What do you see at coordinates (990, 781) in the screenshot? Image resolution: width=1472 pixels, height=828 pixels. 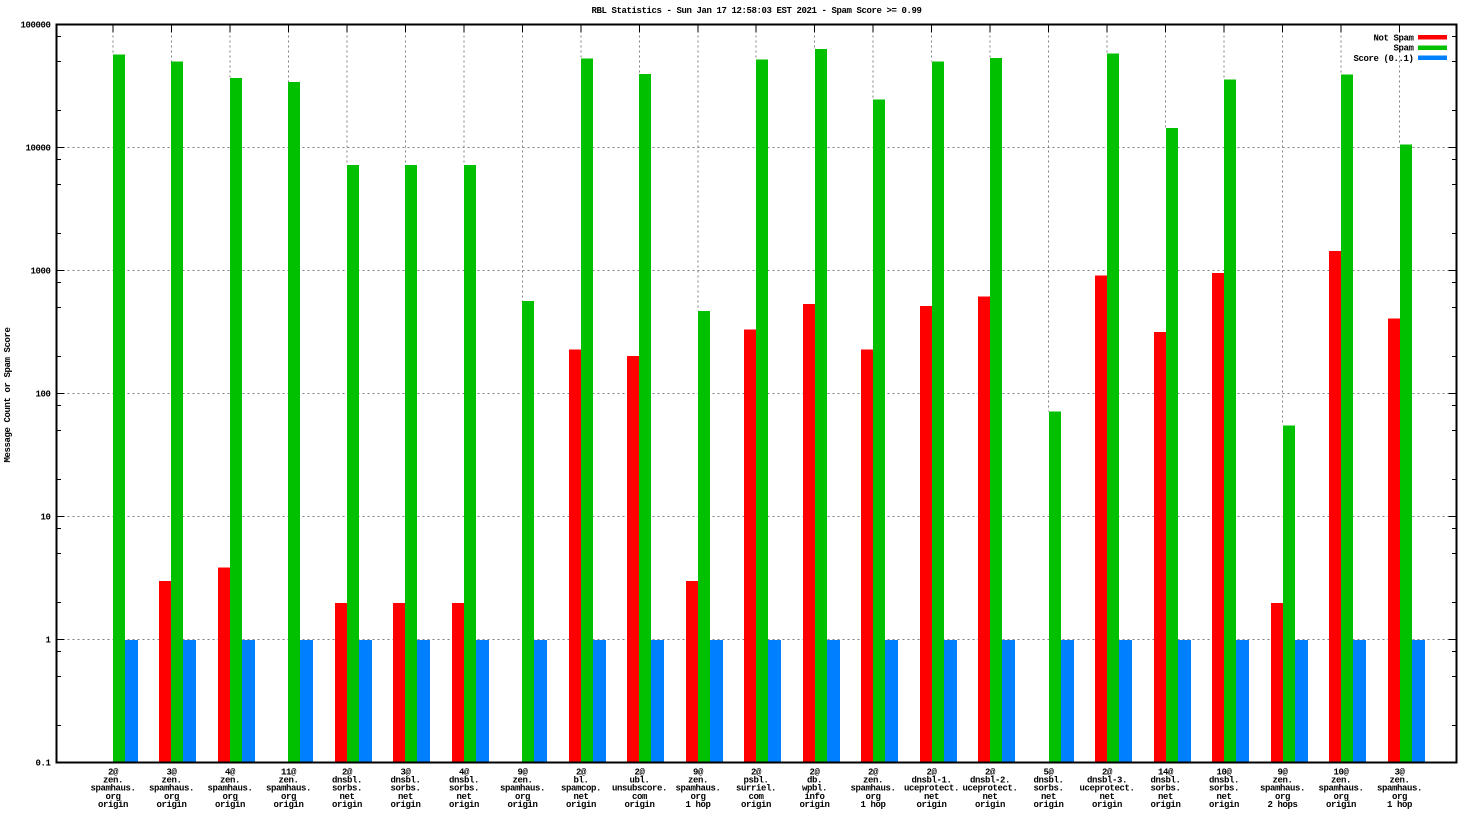 I see `svg-text: dnsbl-2.` at bounding box center [990, 781].